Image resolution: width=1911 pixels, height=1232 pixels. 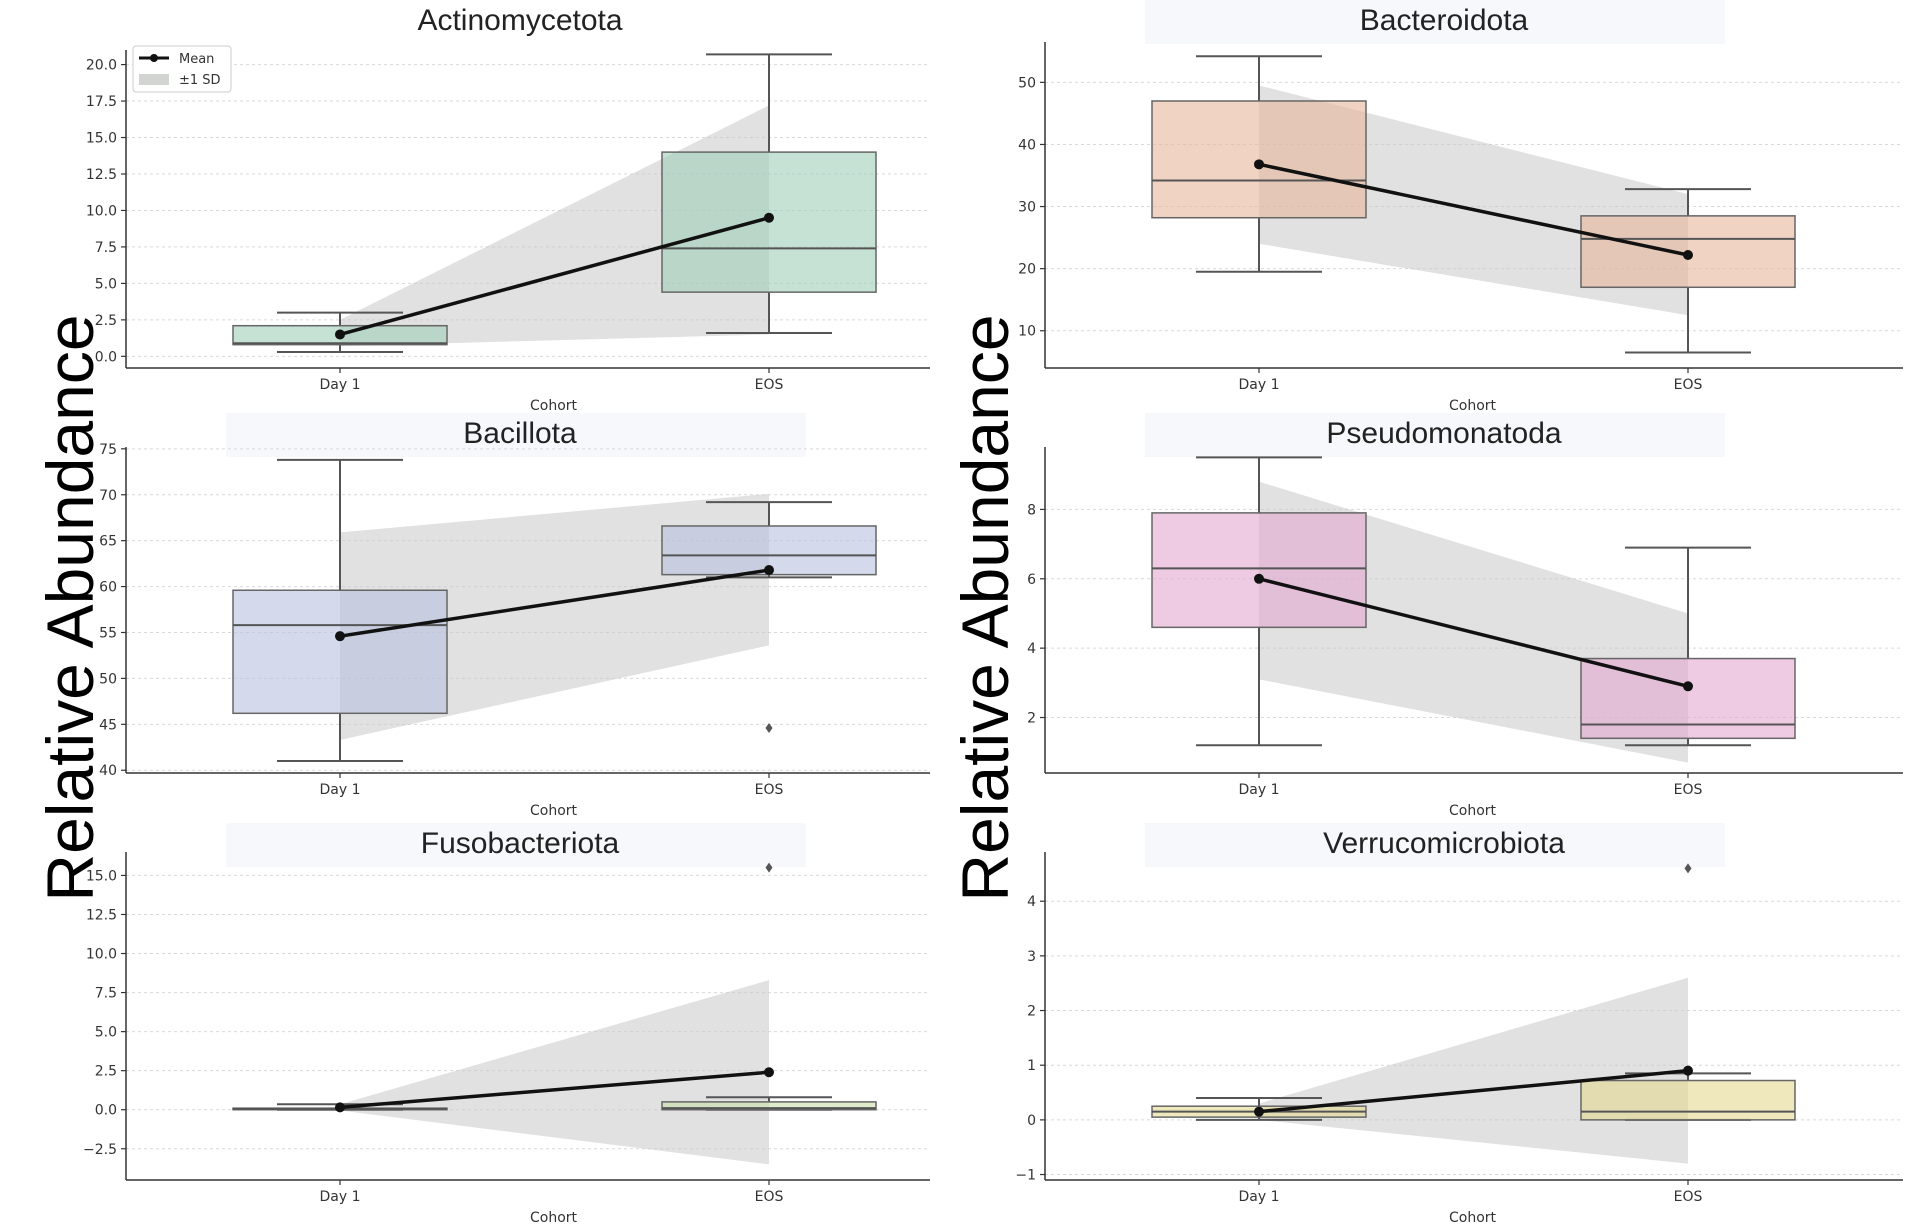 I want to click on y-tick-label: 2, so click(x=1031, y=719).